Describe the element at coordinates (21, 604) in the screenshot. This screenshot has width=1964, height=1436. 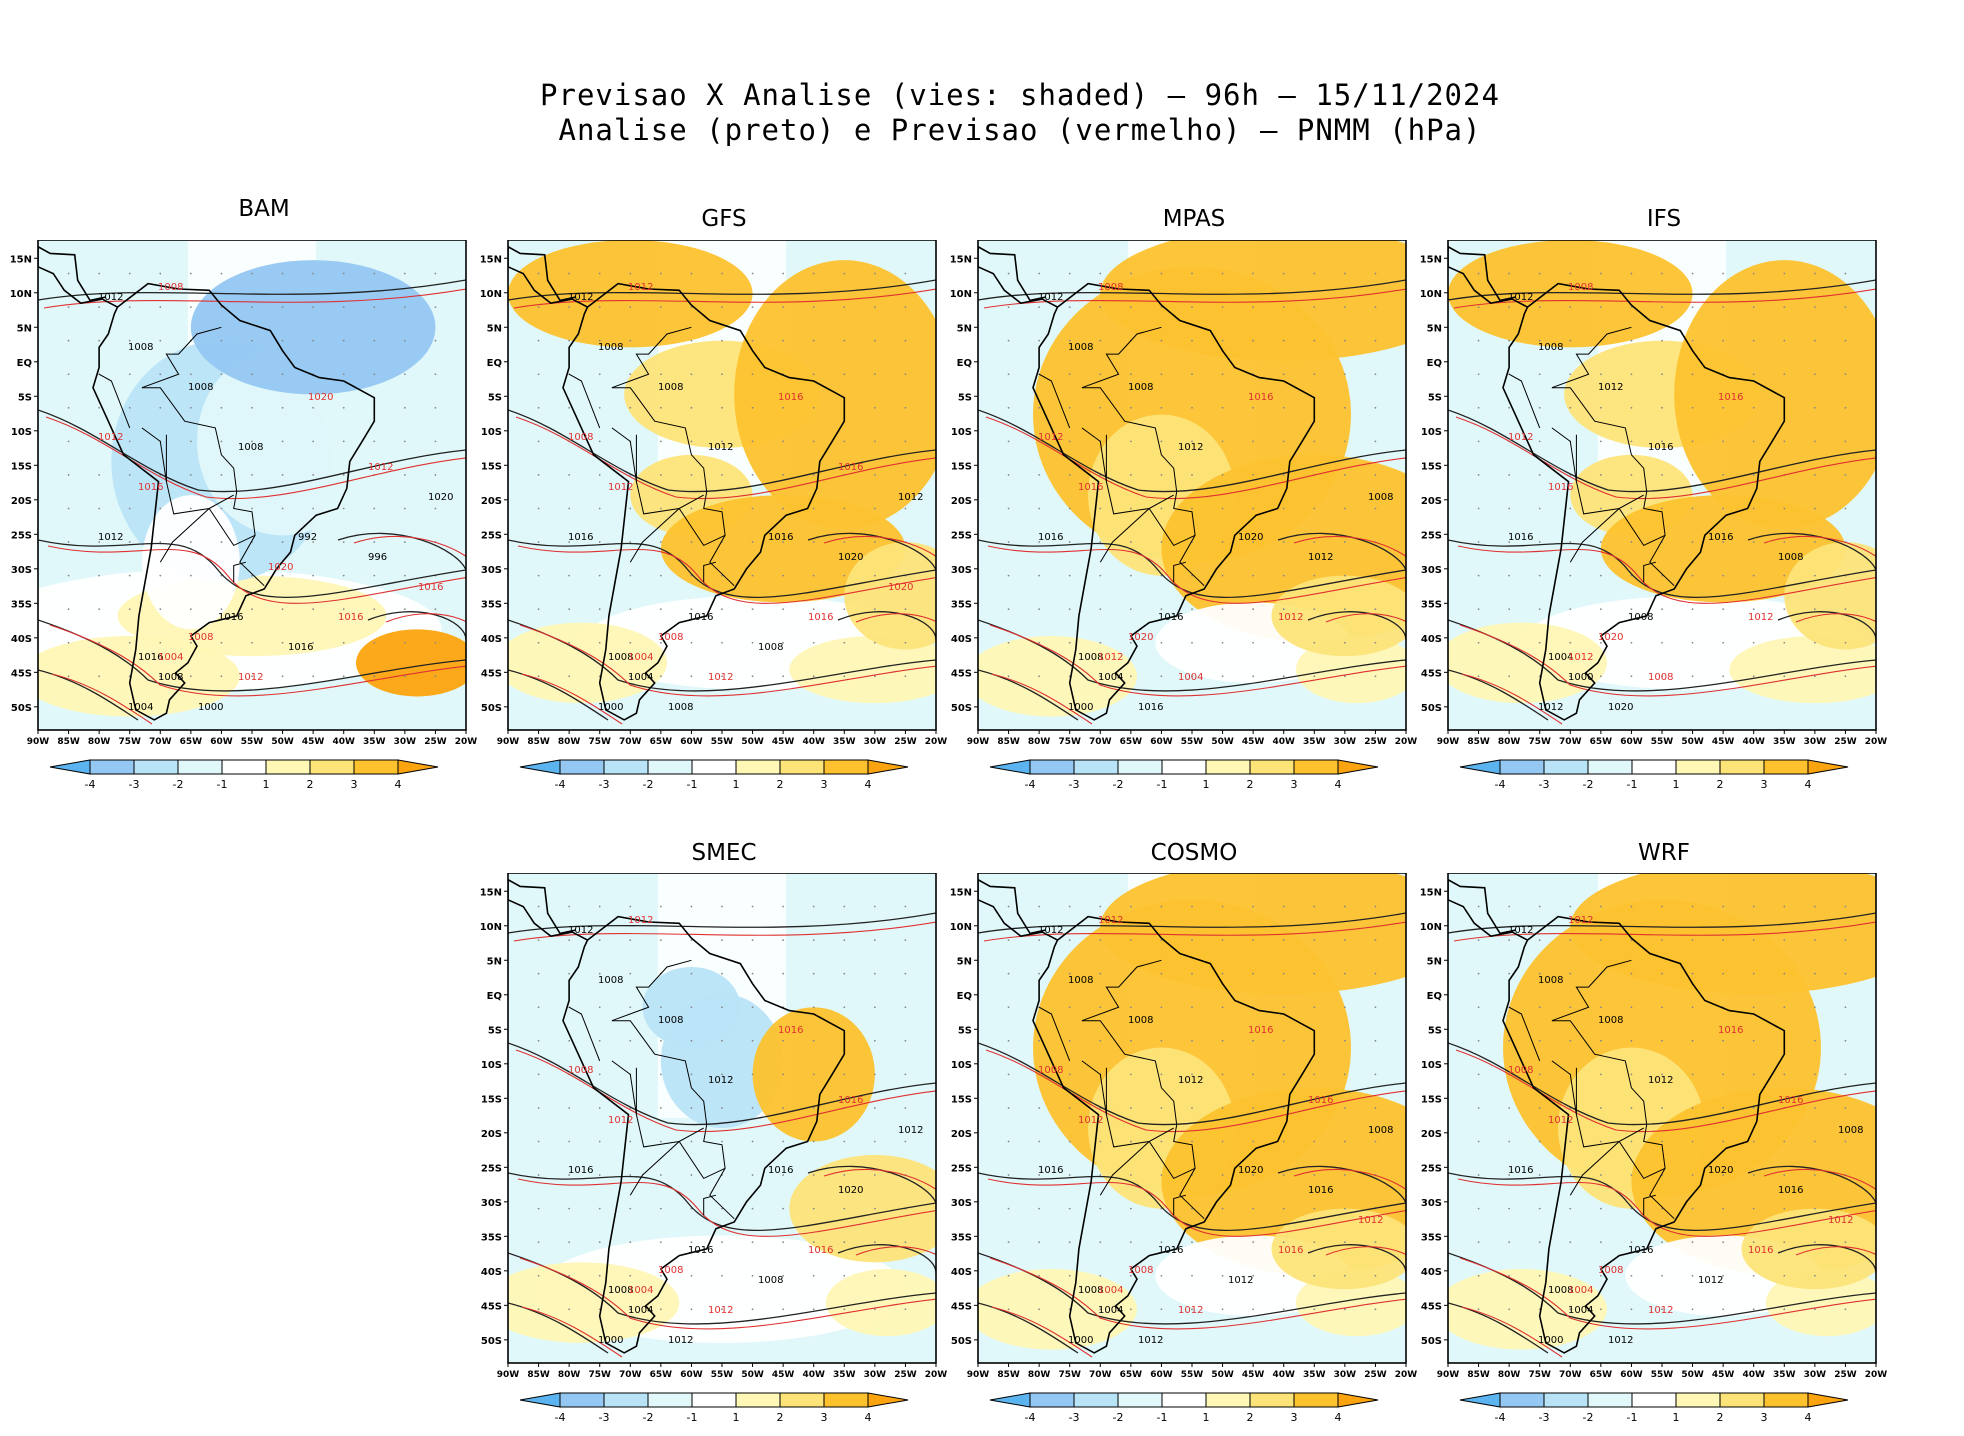
I see `lat-label: 35S` at that location.